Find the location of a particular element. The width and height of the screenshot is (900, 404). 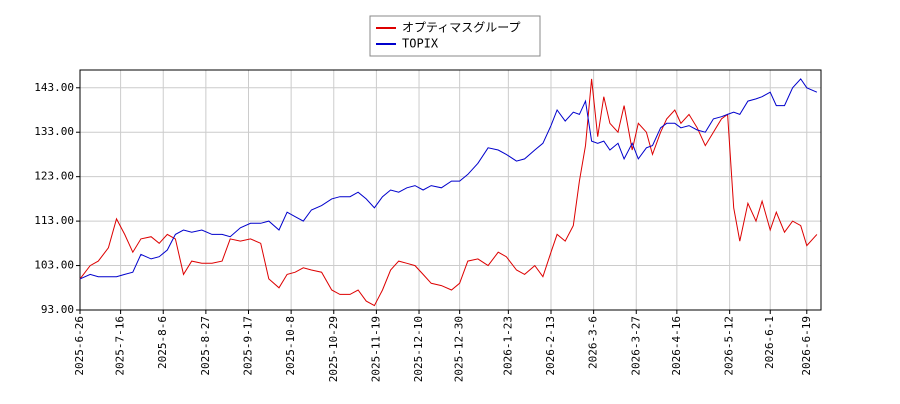

x-tick-label: 2025-8-27 is located at coordinates (205, 346).